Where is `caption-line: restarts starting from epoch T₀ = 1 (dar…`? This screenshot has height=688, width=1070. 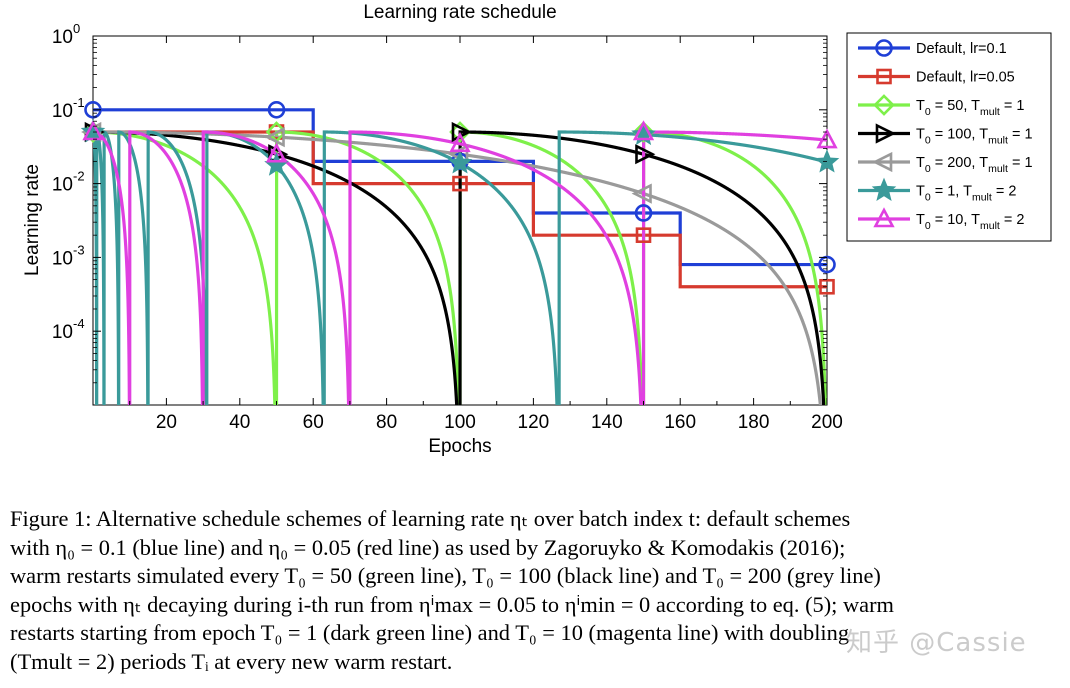 caption-line: restarts starting from epoch T₀ = 1 (dar… is located at coordinates (430, 632).